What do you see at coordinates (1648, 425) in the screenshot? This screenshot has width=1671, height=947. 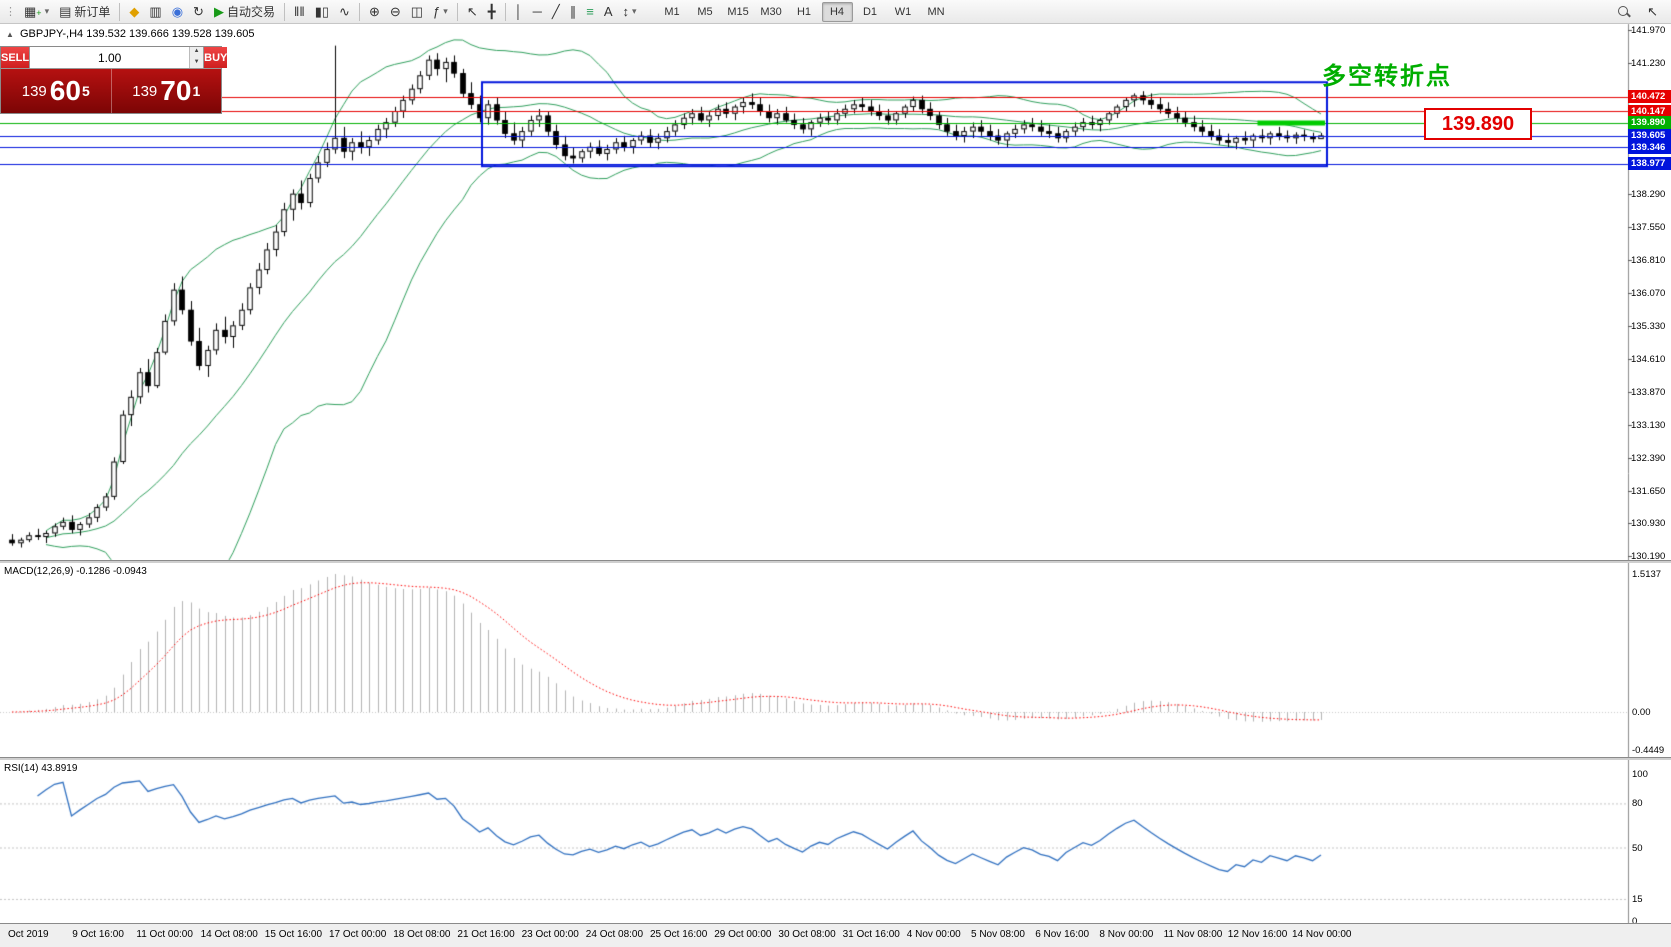 I see `price-tick-label: 133.130` at bounding box center [1648, 425].